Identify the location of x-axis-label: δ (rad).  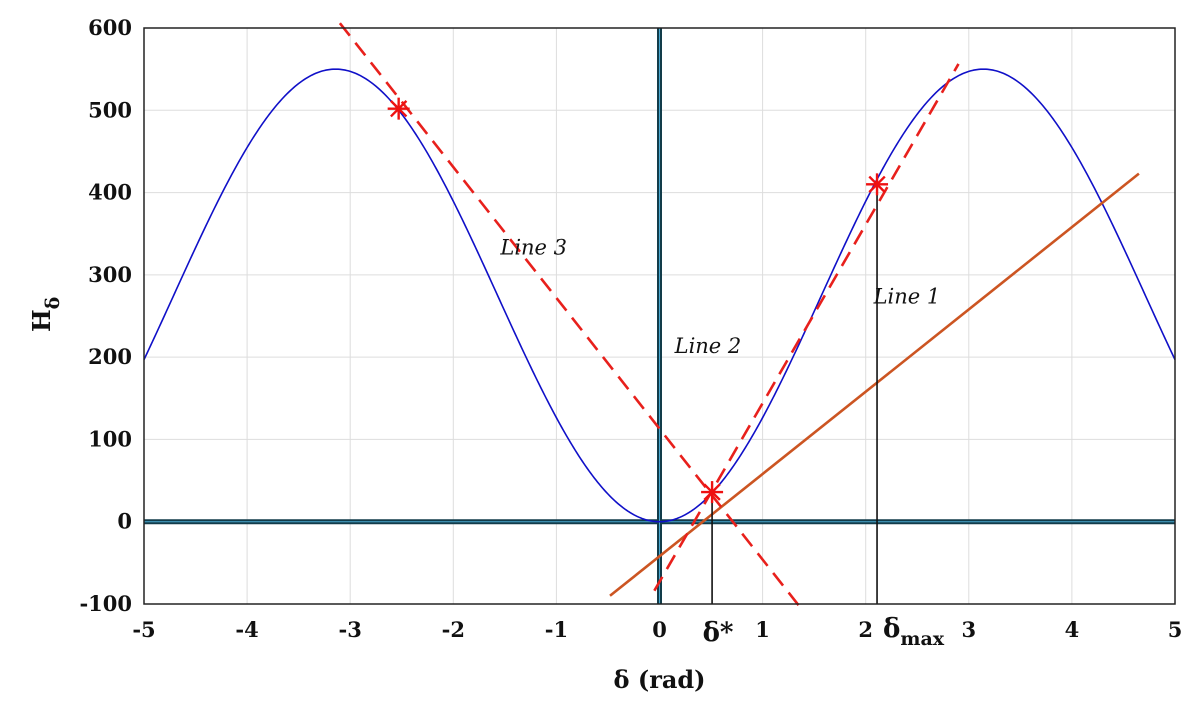
(659, 679).